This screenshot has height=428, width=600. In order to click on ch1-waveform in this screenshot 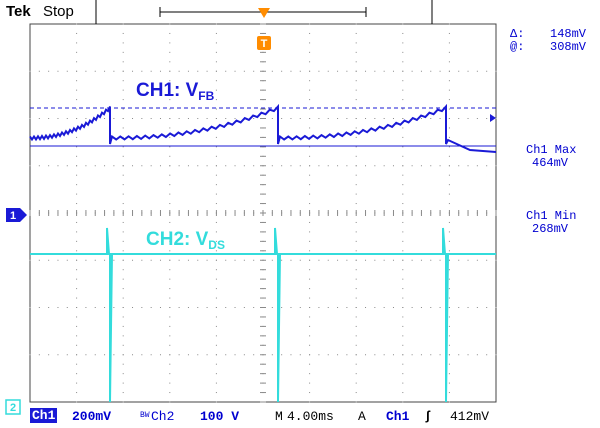, I will do `click(263, 128)`.